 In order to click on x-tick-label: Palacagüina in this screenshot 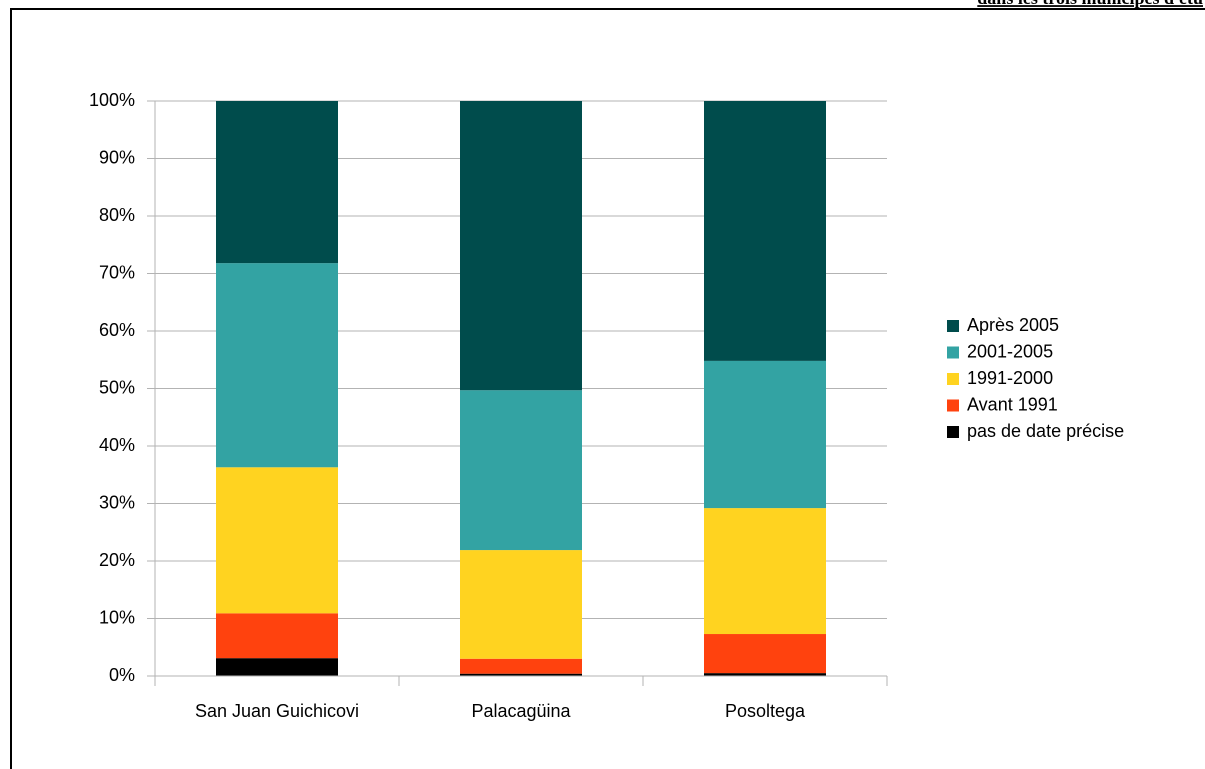, I will do `click(521, 711)`.